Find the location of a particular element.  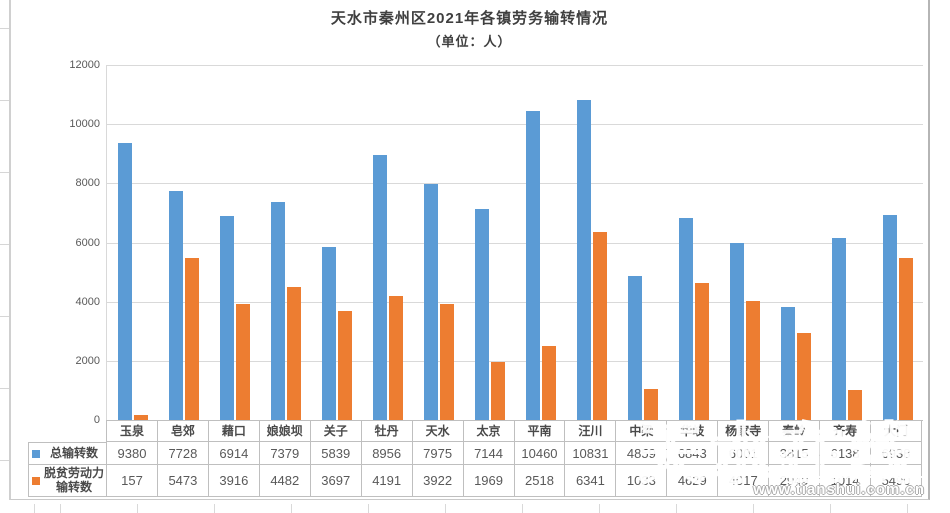

category-cell: 关子 is located at coordinates (336, 431).